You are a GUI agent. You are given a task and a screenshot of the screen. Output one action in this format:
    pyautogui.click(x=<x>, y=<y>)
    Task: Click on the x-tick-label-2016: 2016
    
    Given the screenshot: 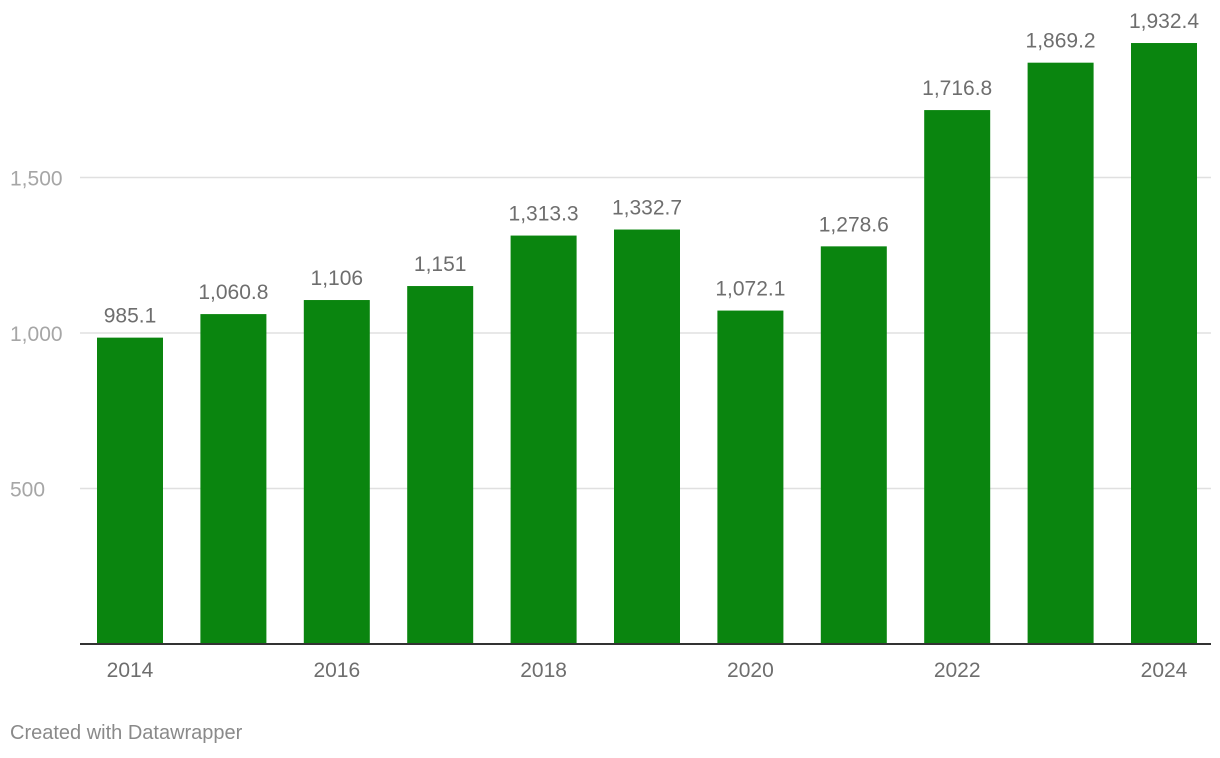 What is the action you would take?
    pyautogui.click(x=336, y=670)
    